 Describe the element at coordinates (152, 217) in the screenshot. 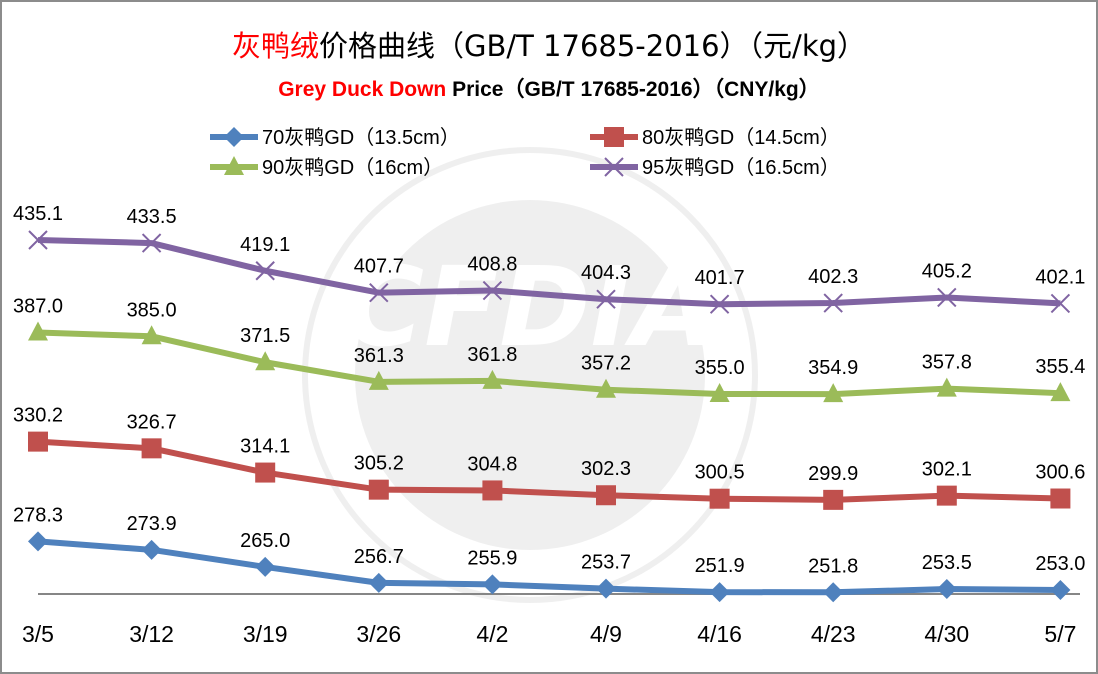

I see `data-label: 433.5` at that location.